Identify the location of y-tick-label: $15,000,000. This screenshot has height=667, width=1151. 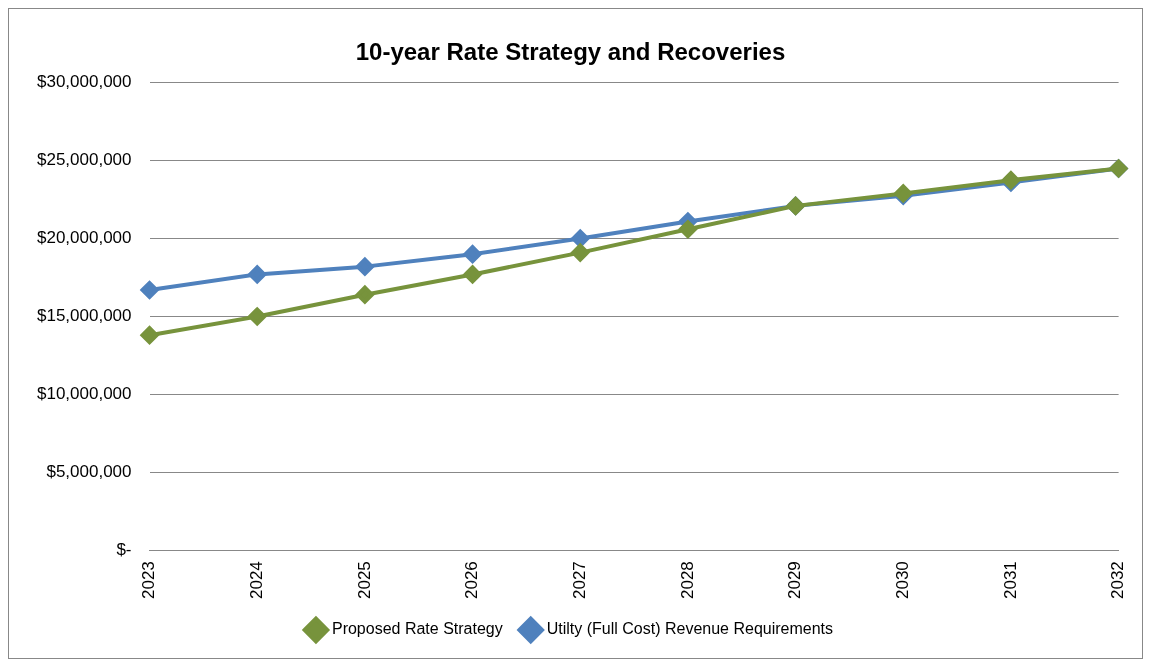
(84, 316).